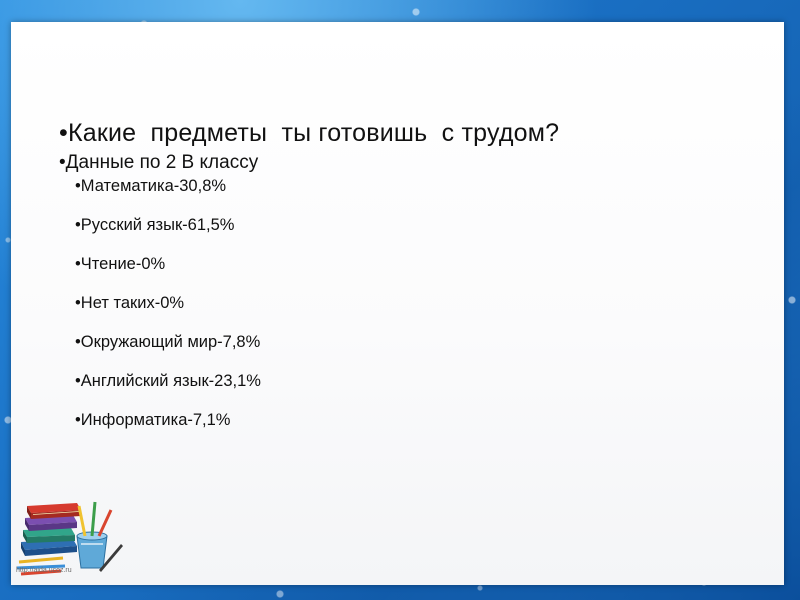 This screenshot has width=800, height=600. I want to click on list-item: •Английский язык-23,1%, so click(168, 390).